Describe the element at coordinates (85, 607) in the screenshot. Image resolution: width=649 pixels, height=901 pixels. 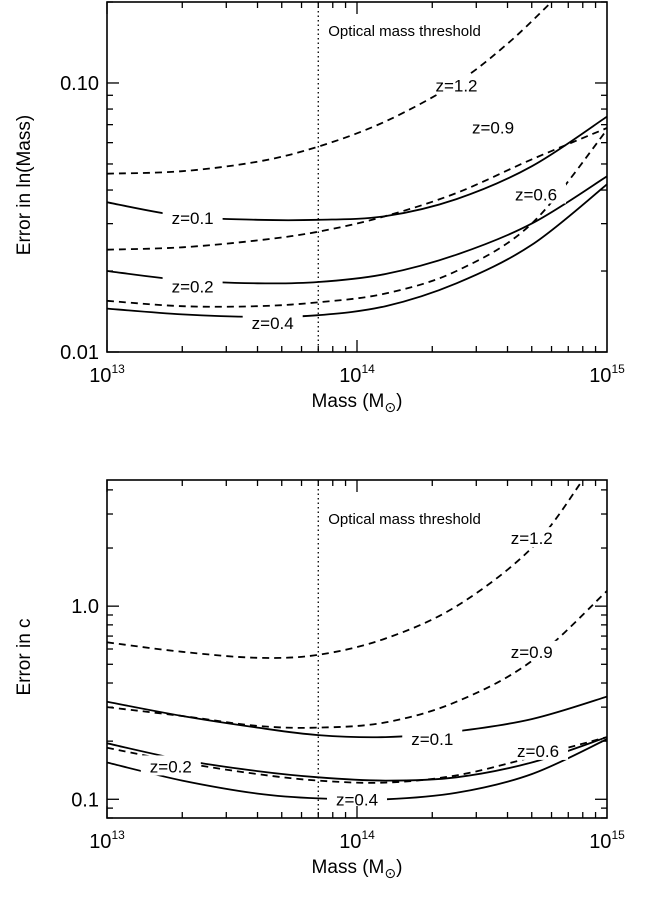
I see `y-tick-label: 1.0` at that location.